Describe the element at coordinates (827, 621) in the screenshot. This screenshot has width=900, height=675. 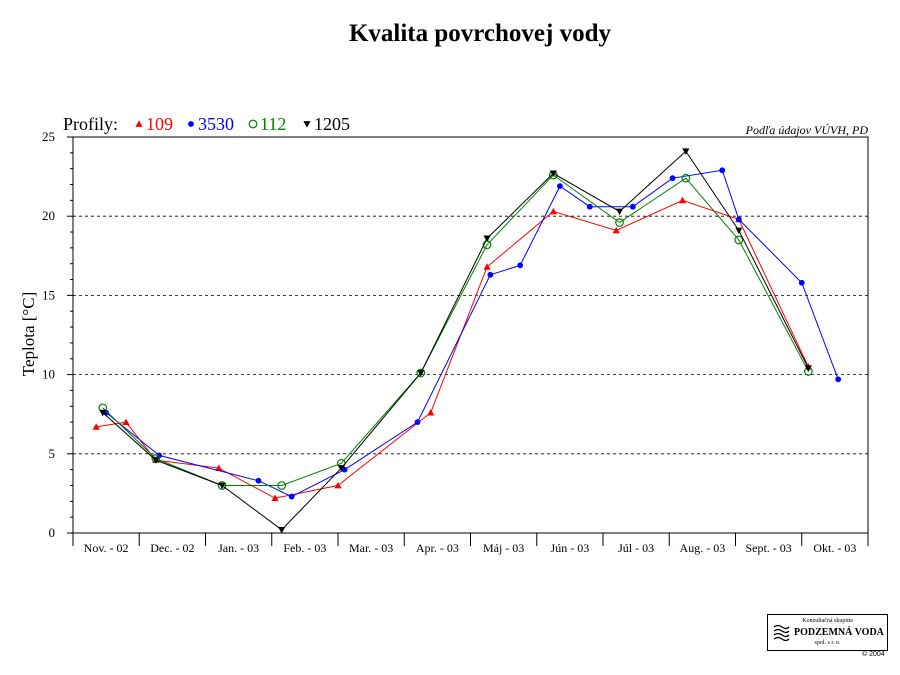
I see `logo-line-1: Konzultačná skupina` at that location.